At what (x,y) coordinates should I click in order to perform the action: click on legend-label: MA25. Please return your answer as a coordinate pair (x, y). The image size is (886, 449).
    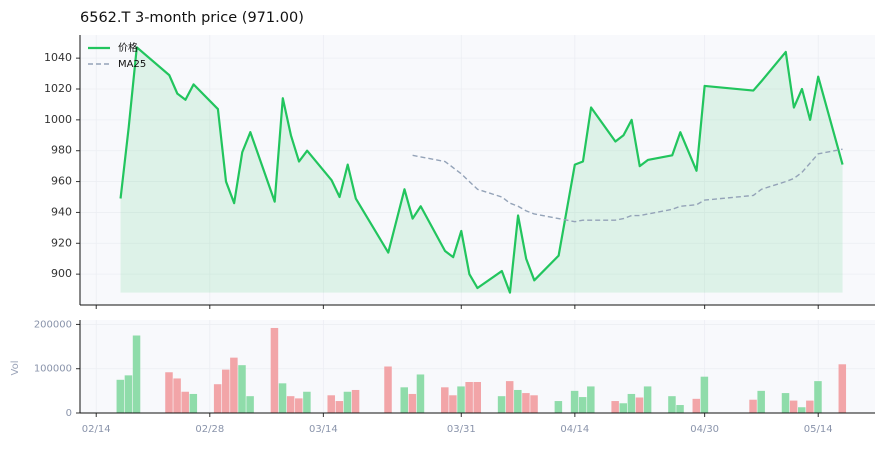
    Looking at the image, I should click on (132, 64).